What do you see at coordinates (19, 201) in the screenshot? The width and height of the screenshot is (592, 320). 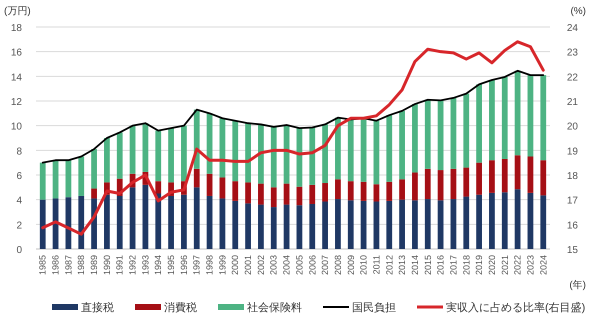 I see `y-tick-label: 4` at bounding box center [19, 201].